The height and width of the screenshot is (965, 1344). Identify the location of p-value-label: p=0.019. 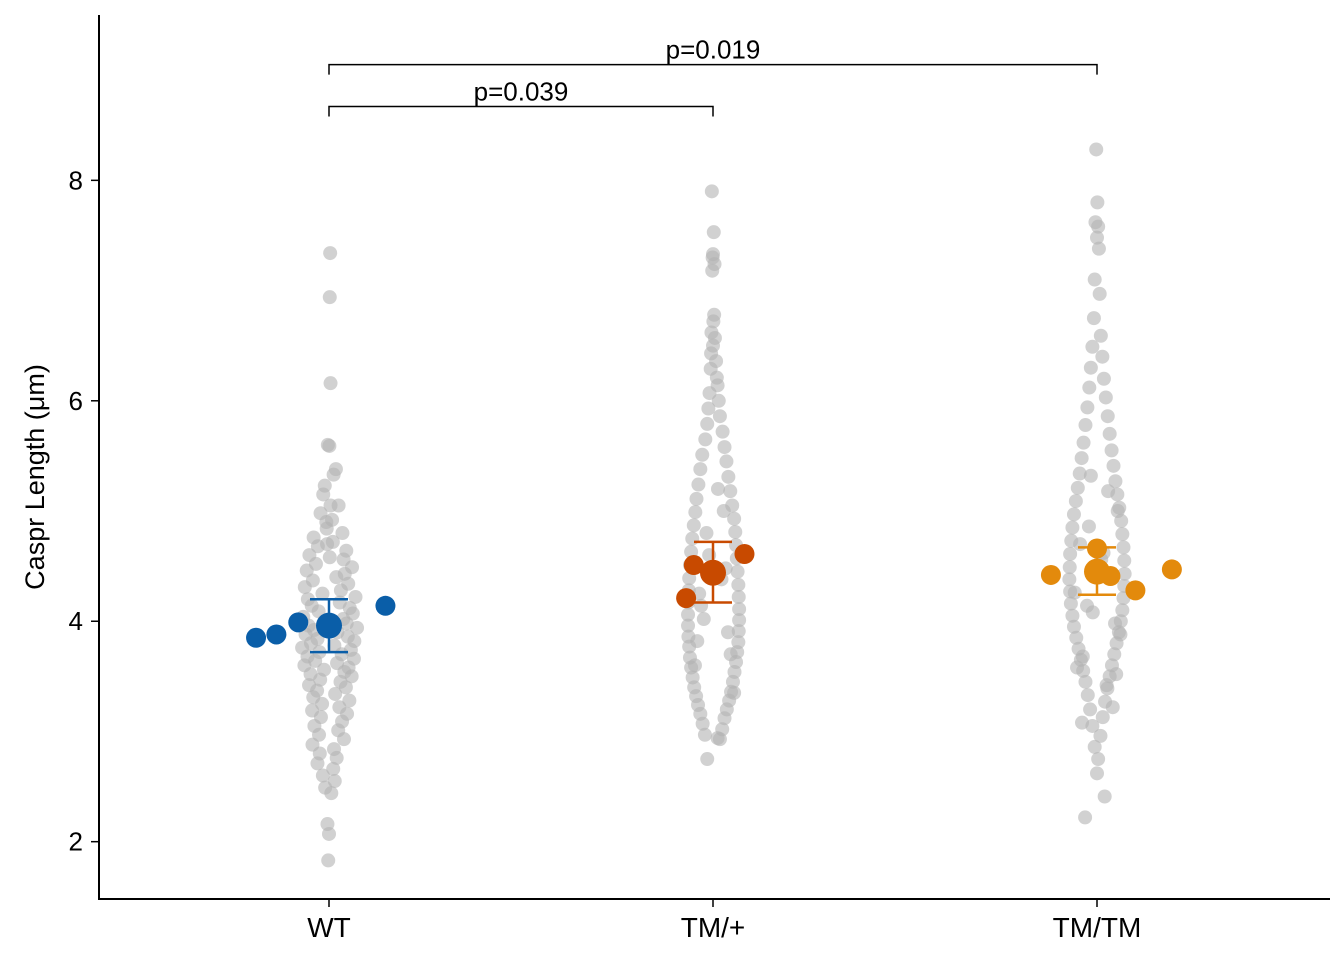
(713, 50).